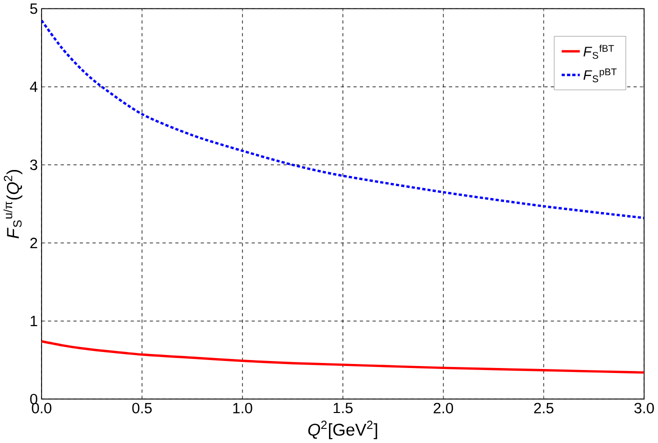 The image size is (658, 443). I want to click on y-tick-label: 2, so click(34, 243).